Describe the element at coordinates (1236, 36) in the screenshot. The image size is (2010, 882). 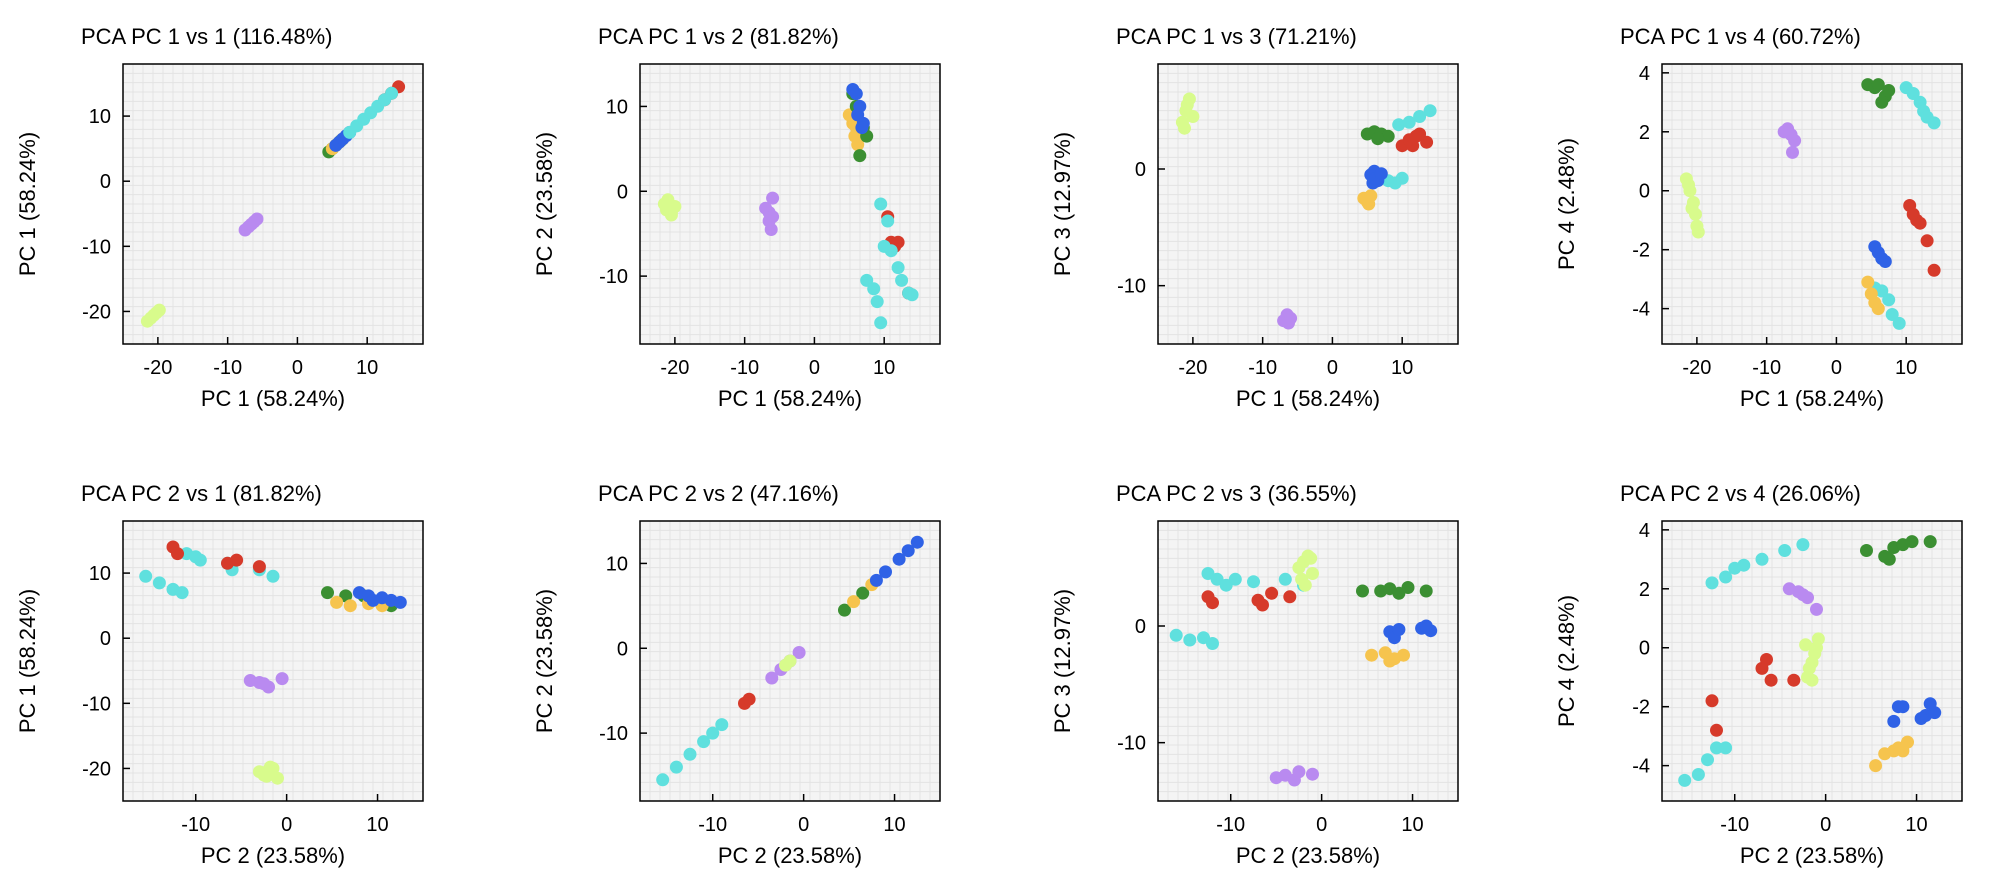
I see `chart-title: PCA PC 1 vs 3 (71.21%)` at that location.